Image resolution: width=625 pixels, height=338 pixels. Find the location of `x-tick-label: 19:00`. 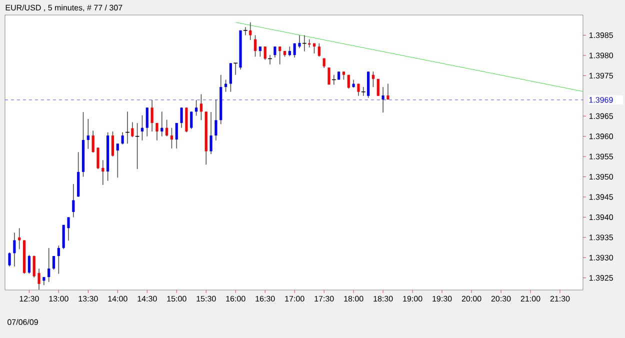

x-tick-label: 19:00 is located at coordinates (412, 299).